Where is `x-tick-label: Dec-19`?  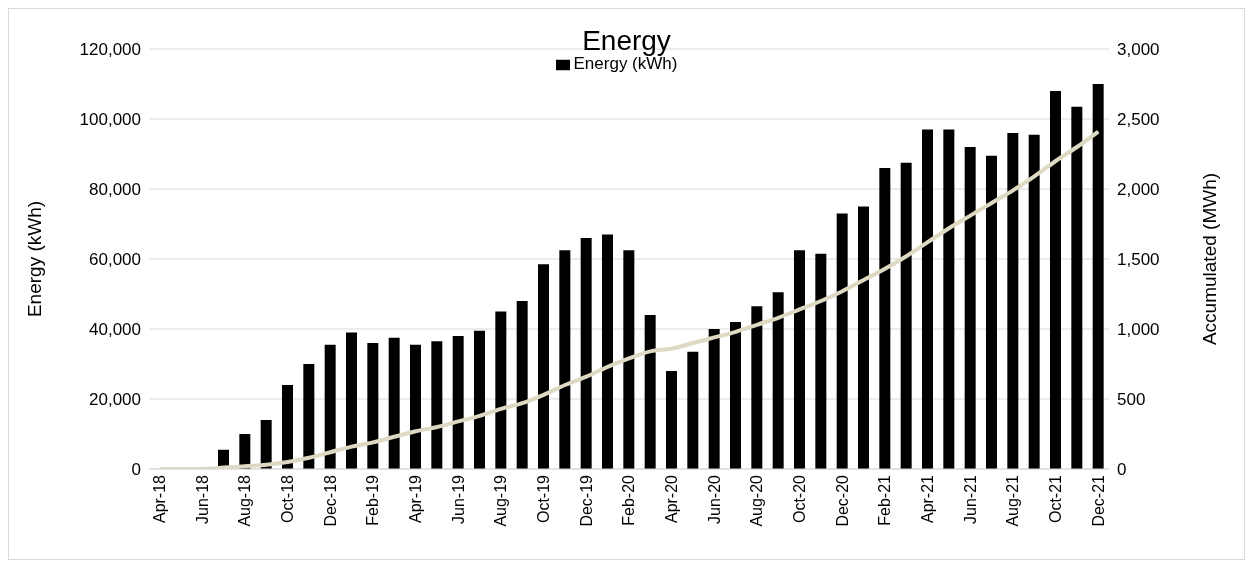
x-tick-label: Dec-19 is located at coordinates (586, 500).